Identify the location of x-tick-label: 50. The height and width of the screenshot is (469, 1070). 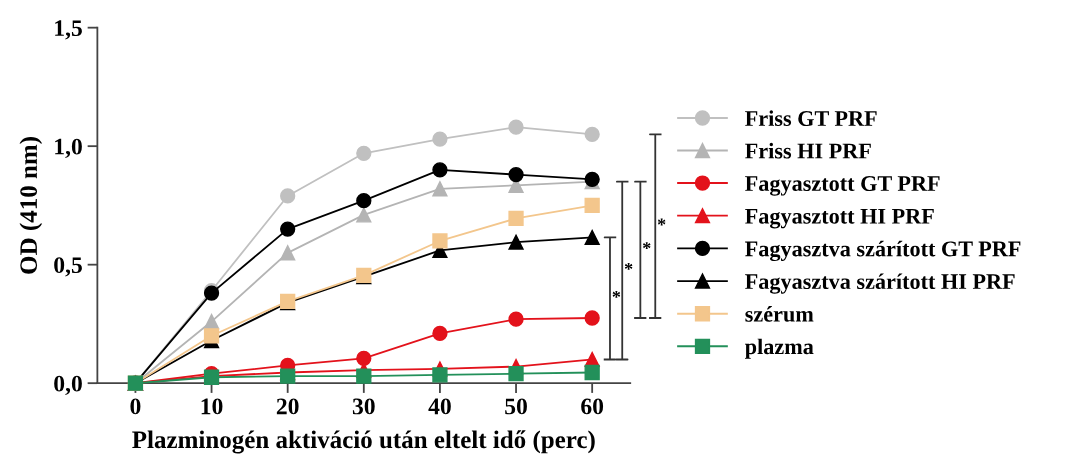
(516, 406).